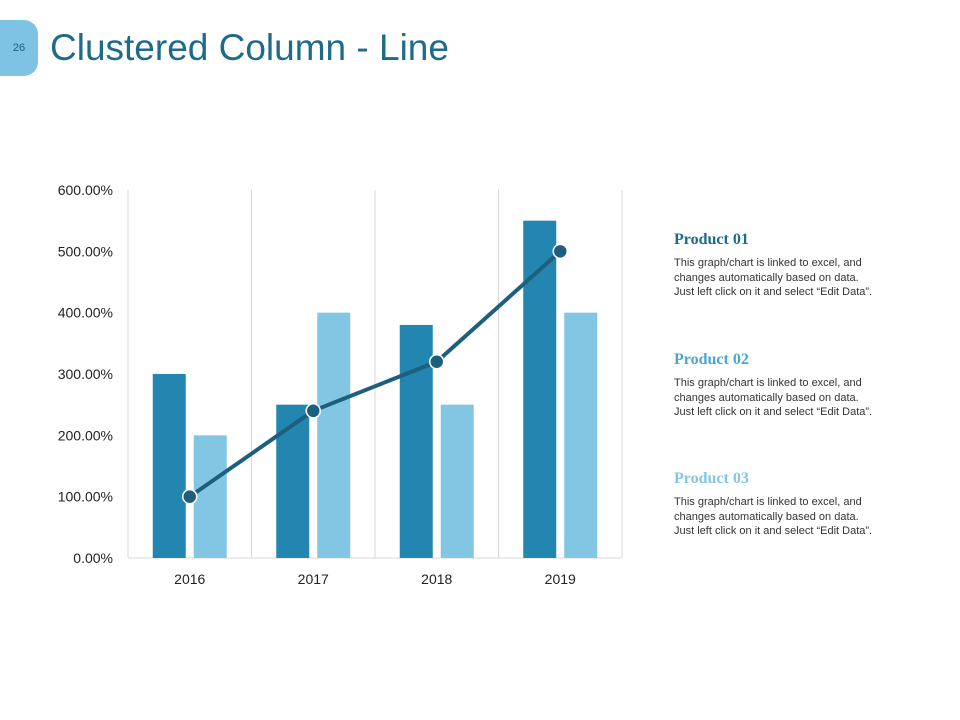 The height and width of the screenshot is (720, 960). I want to click on line-point-2016, so click(190, 496).